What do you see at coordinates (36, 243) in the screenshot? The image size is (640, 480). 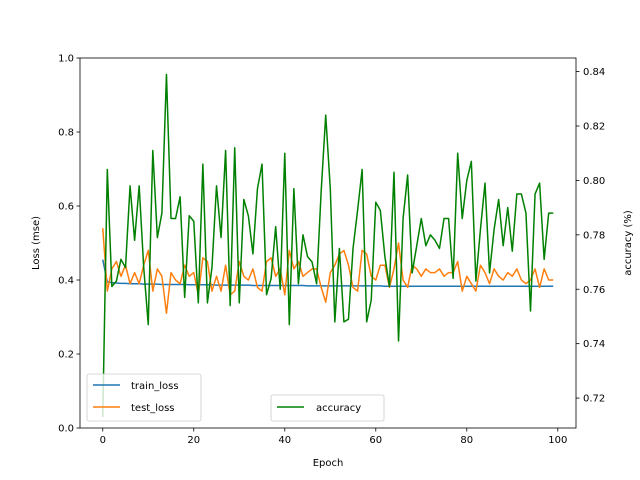 I see `y-left-axis-title: Loss (mse)` at bounding box center [36, 243].